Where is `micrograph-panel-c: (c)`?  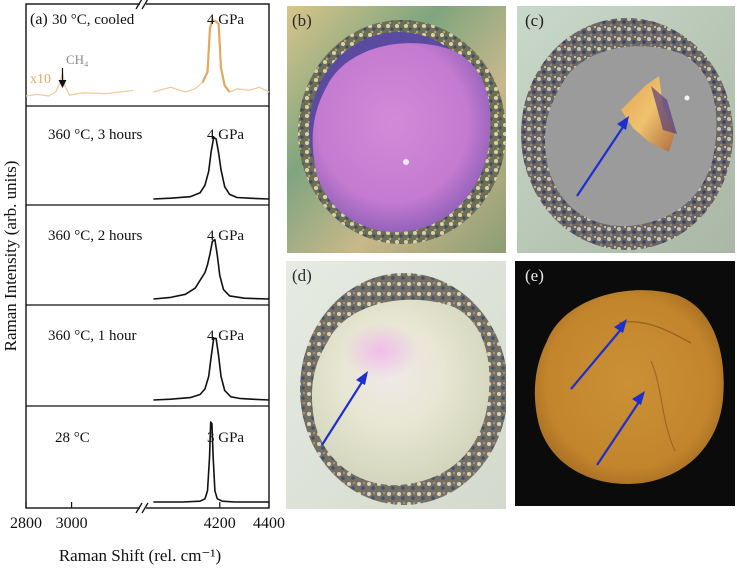 micrograph-panel-c: (c) is located at coordinates (626, 129).